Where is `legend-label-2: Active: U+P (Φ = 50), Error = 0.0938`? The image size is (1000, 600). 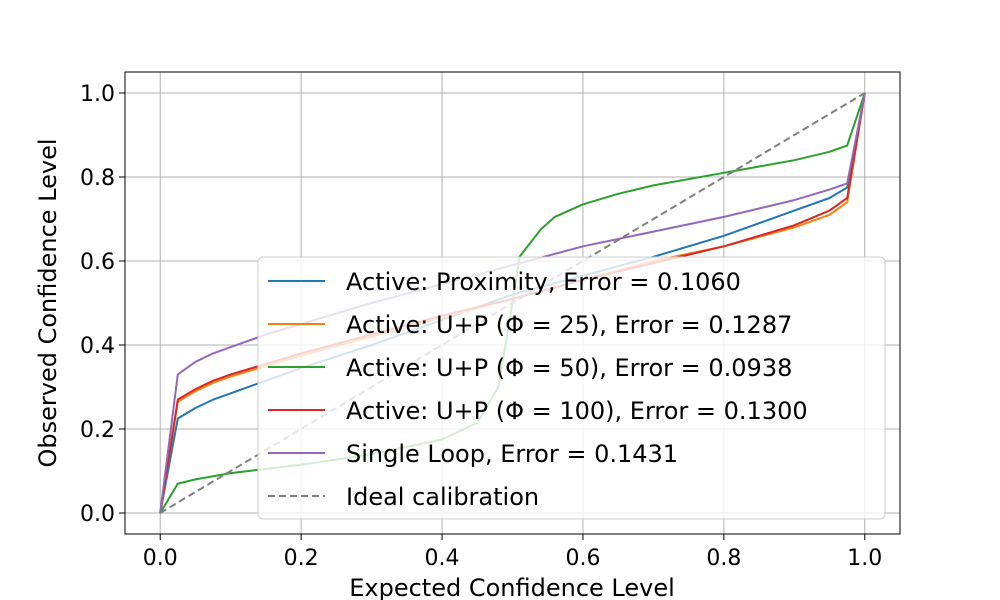 legend-label-2: Active: U+P (Φ = 50), Error = 0.0938 is located at coordinates (569, 368).